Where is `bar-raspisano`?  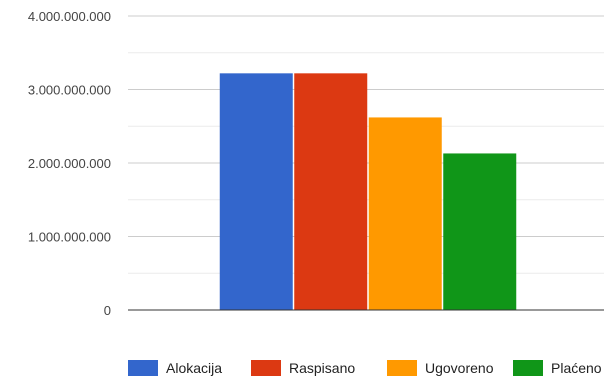 bar-raspisano is located at coordinates (331, 191).